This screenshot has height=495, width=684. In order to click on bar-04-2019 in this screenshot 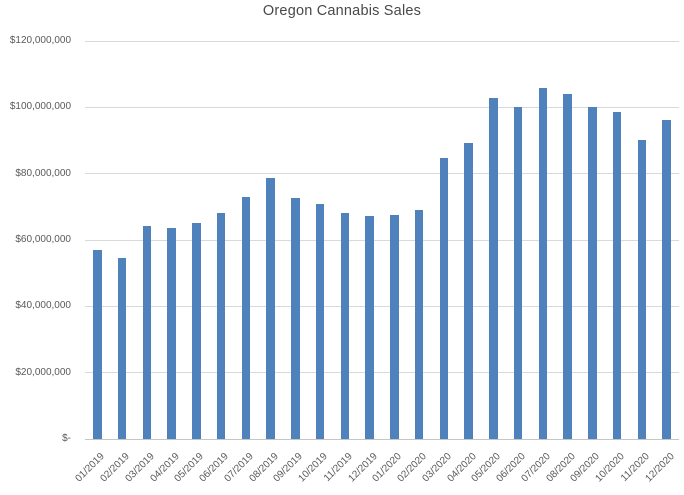, I will do `click(171, 333)`.